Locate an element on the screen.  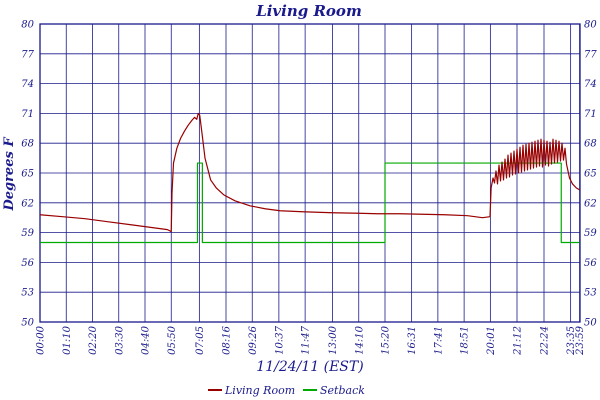
y-tick-label-right: 53 is located at coordinates (590, 293).